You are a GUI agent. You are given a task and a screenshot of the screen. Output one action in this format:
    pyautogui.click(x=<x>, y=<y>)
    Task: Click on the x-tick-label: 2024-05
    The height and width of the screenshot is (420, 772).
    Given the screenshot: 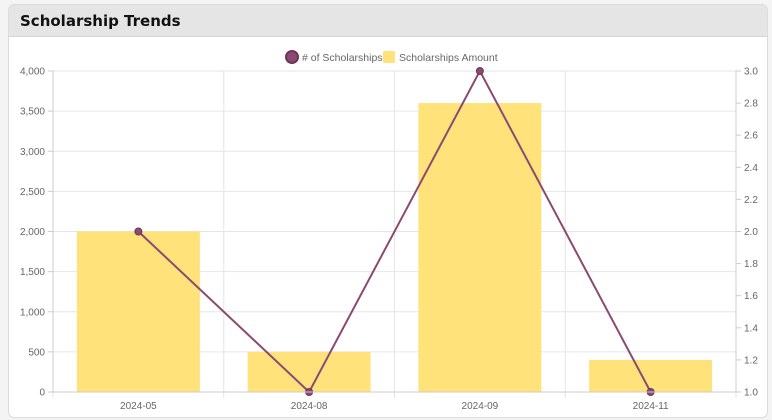 What is the action you would take?
    pyautogui.click(x=138, y=406)
    